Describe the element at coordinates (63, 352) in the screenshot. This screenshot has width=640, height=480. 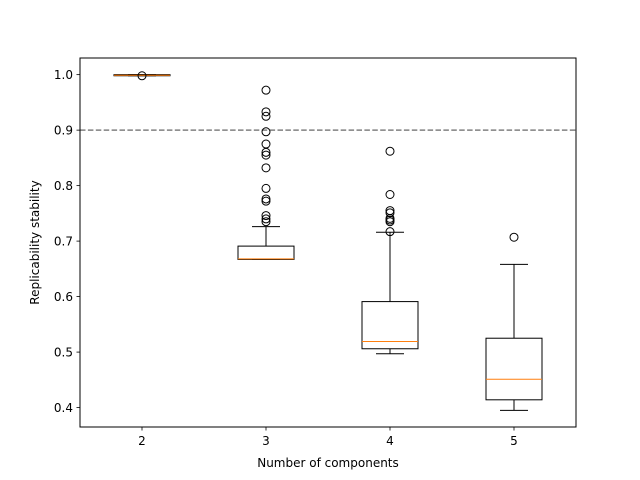
I see `y-tick-label-1: 0.5` at that location.